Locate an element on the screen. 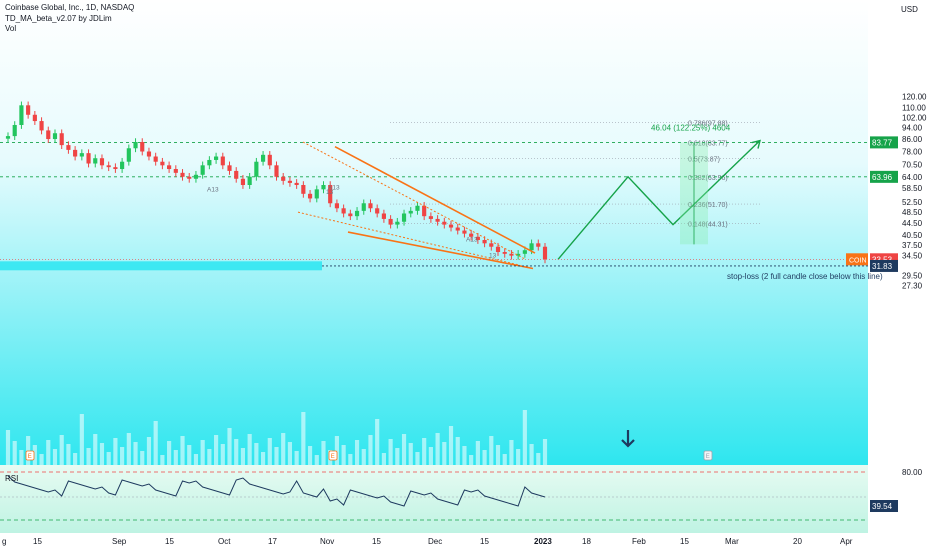 The height and width of the screenshot is (555, 932). fib-label: 0.148(44.31) is located at coordinates (708, 225).